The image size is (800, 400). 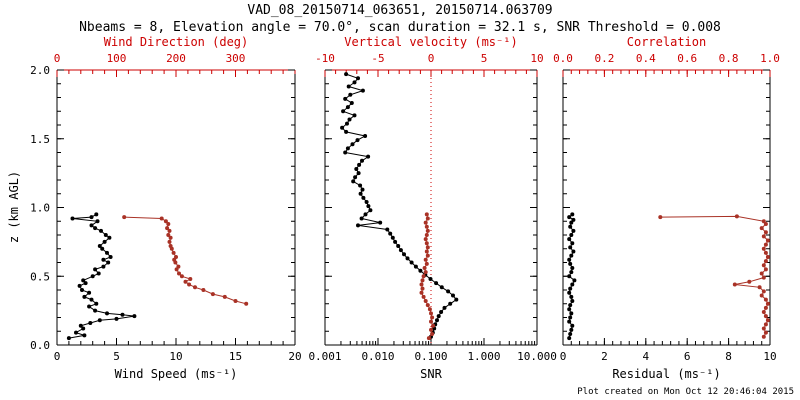 What do you see at coordinates (377, 356) in the screenshot?
I see `svg-text: 0.010` at bounding box center [377, 356].